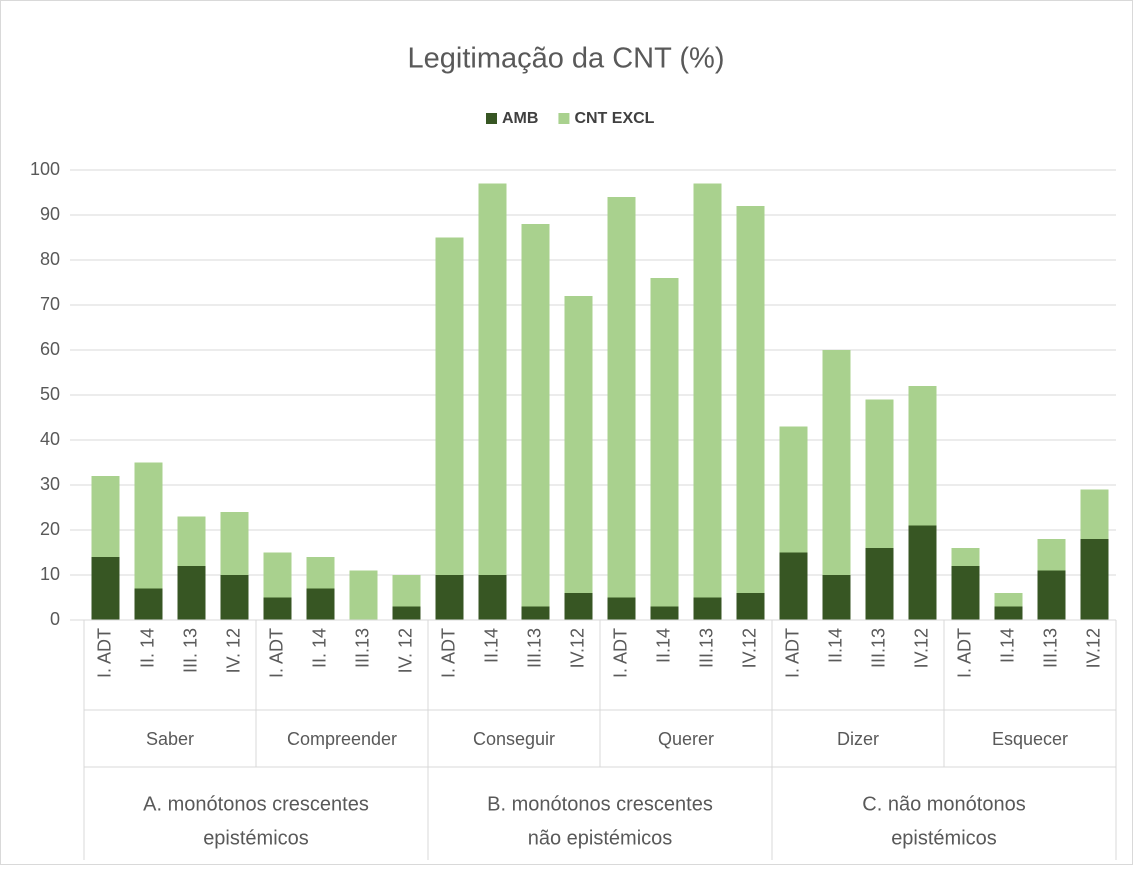 The height and width of the screenshot is (870, 1133). I want to click on group-label: Compreender, so click(342, 739).